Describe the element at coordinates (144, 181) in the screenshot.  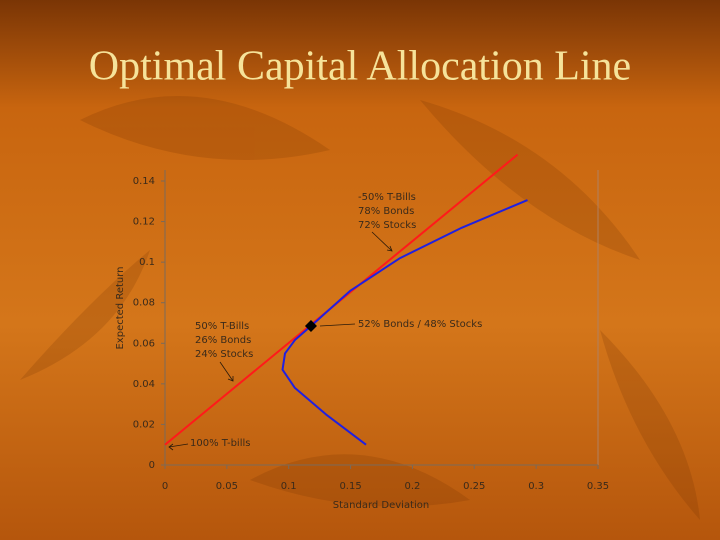
I see `y-tick-label: 0.14` at that location.